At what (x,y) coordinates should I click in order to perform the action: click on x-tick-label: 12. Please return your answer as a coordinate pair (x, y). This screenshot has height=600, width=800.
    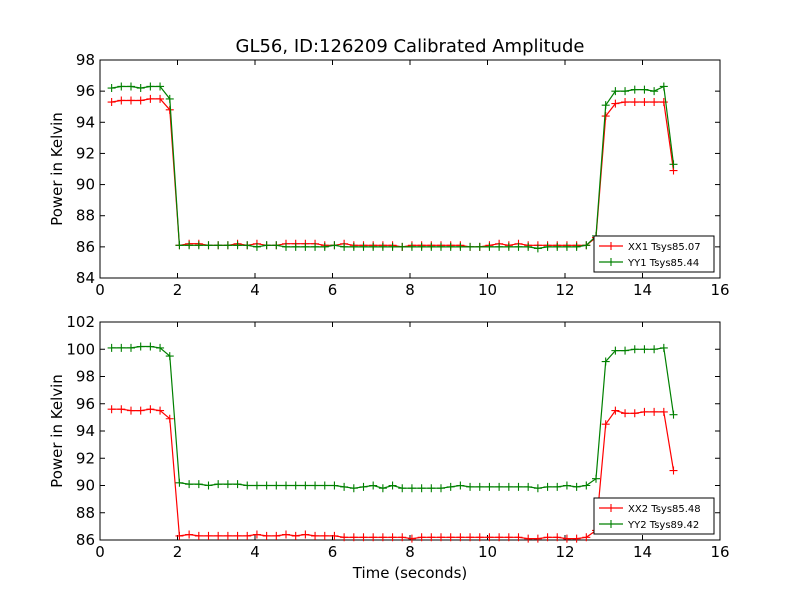
    Looking at the image, I should click on (564, 290).